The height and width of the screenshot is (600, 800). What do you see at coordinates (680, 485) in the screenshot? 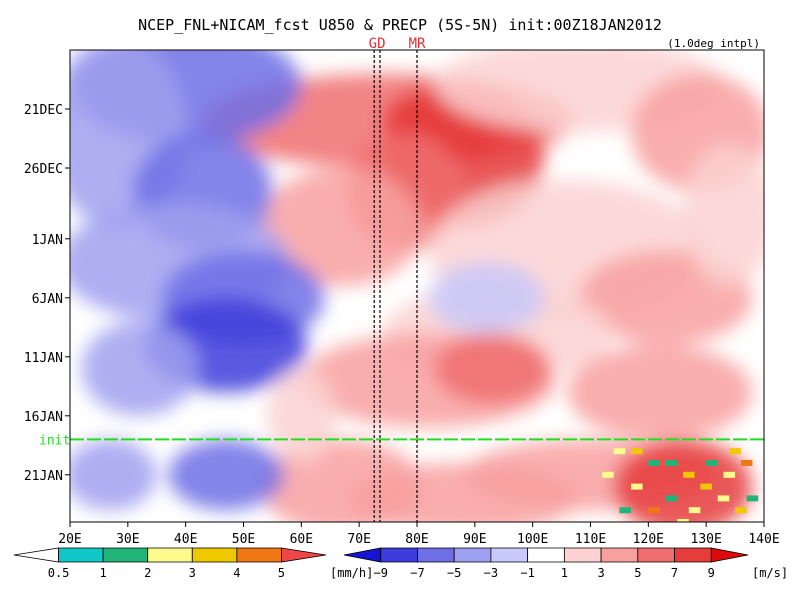
I see `precip-field` at bounding box center [680, 485].